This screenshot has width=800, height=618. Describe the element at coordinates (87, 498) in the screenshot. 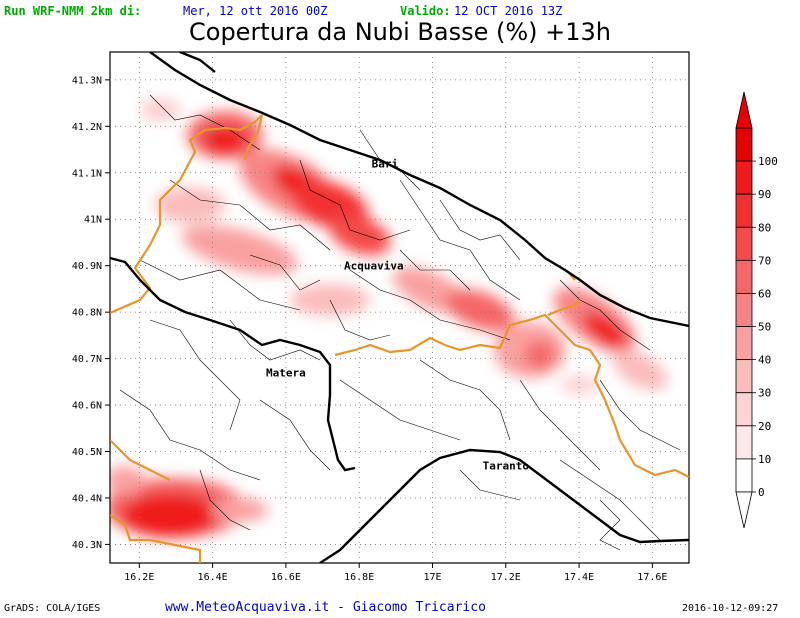

I see `lat-label: 40.4N` at that location.